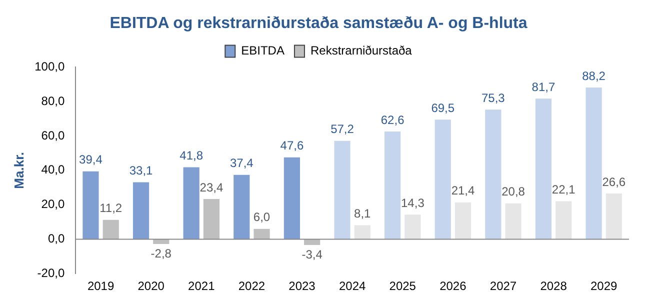 Image resolution: width=647 pixels, height=308 pixels. I want to click on x-tick-label: 2027, so click(503, 286).